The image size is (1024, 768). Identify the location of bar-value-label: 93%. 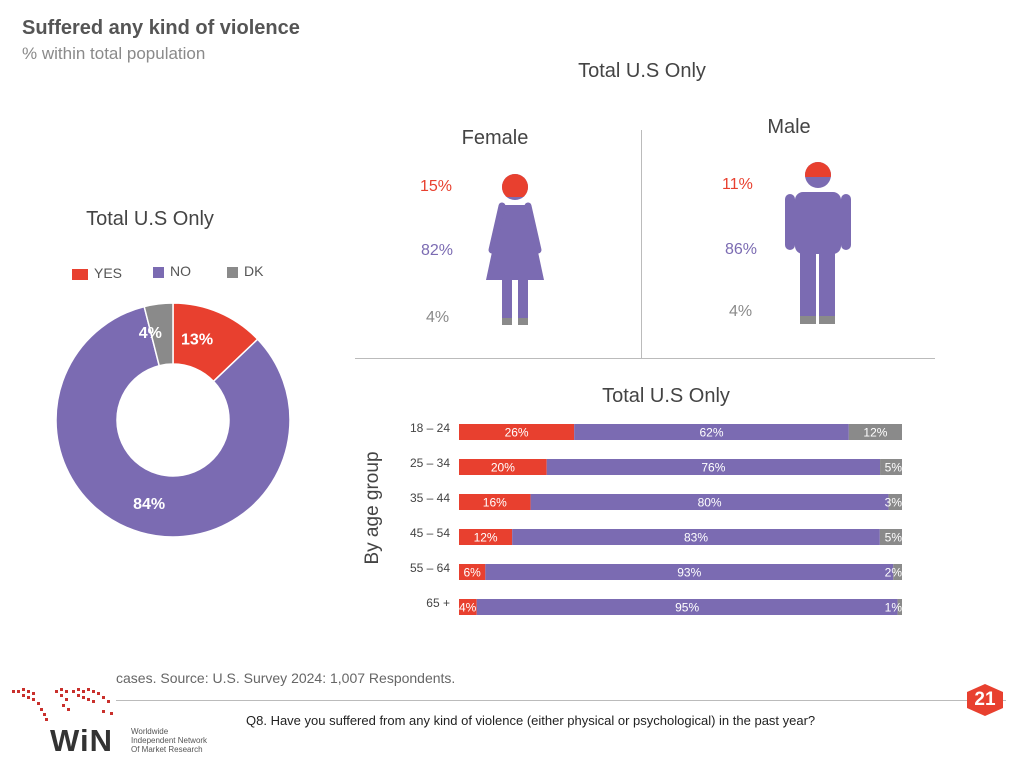
(689, 573).